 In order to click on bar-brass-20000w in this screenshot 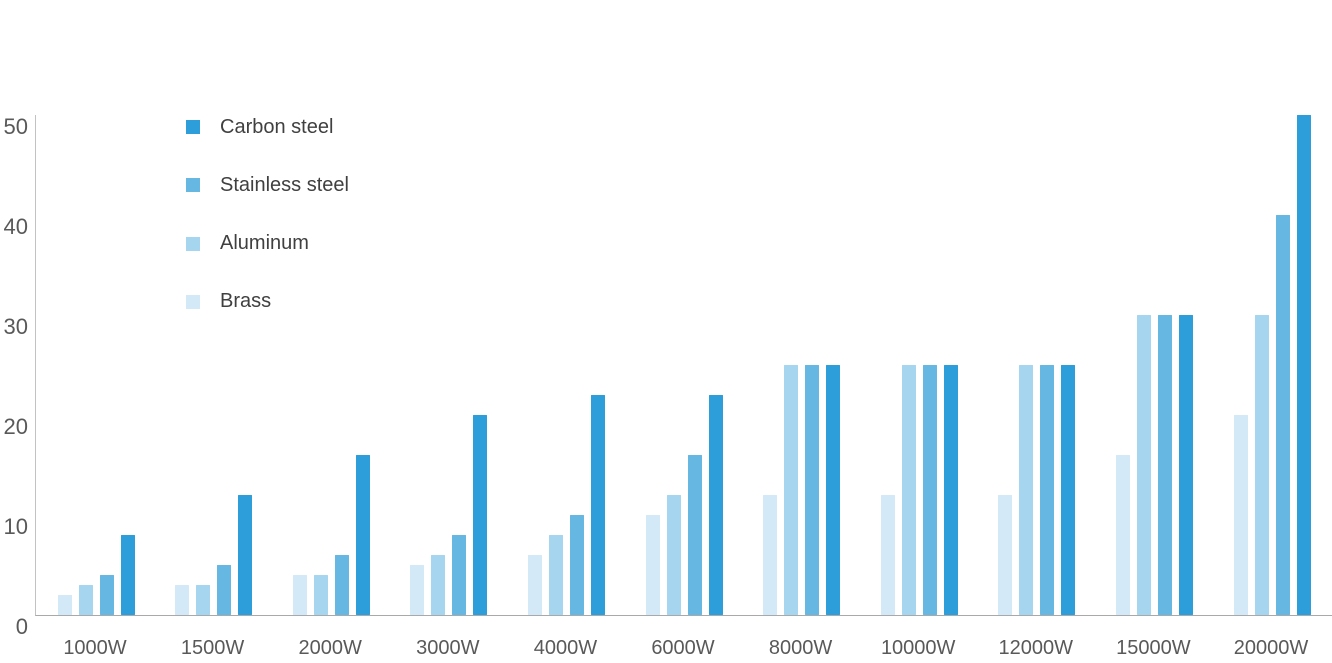, I will do `click(1240, 515)`.